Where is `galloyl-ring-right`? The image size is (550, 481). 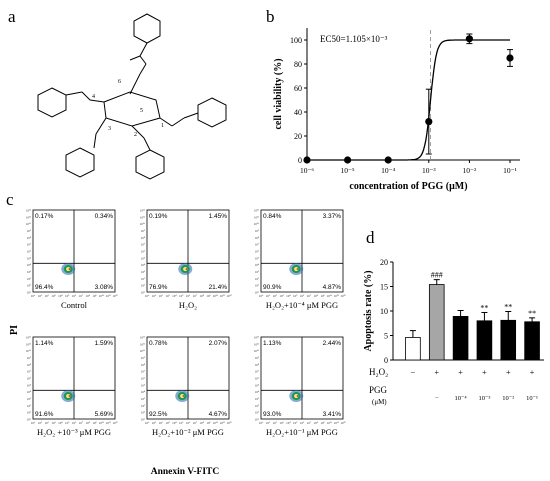
galloyl-ring-right is located at coordinates (212, 112).